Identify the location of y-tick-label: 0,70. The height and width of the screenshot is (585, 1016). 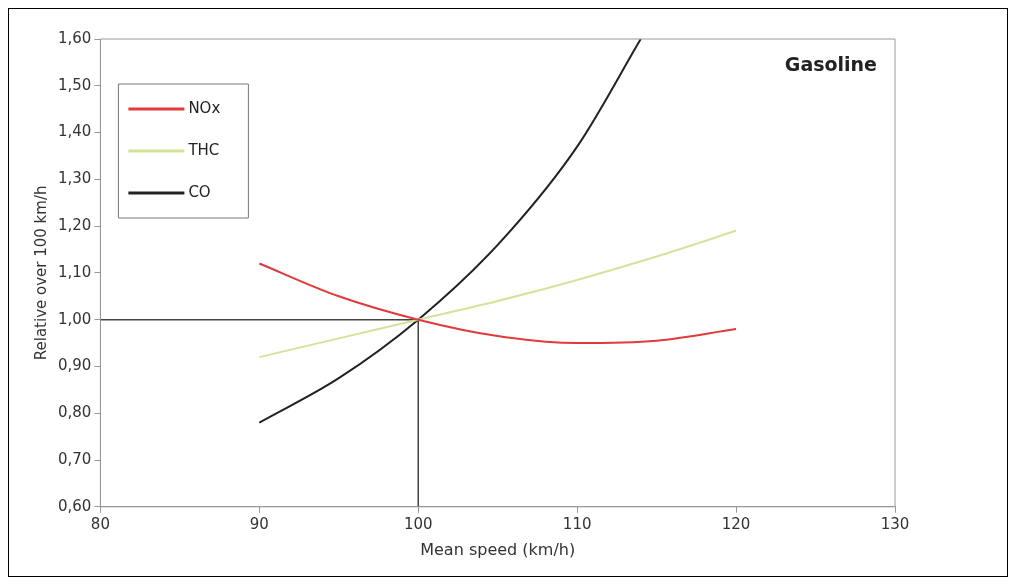
(74, 458).